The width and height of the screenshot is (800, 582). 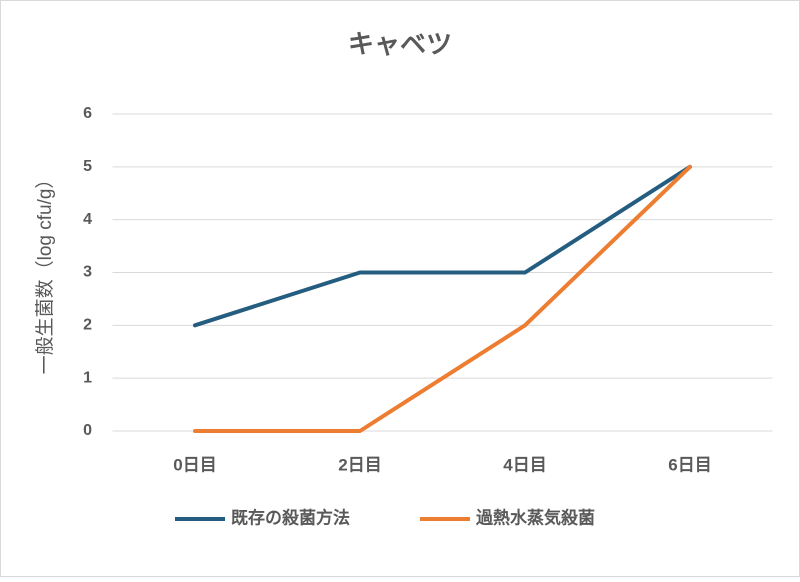 I want to click on y-axis-label: 一般生菌数（log cfu/g）, so click(x=45, y=272).